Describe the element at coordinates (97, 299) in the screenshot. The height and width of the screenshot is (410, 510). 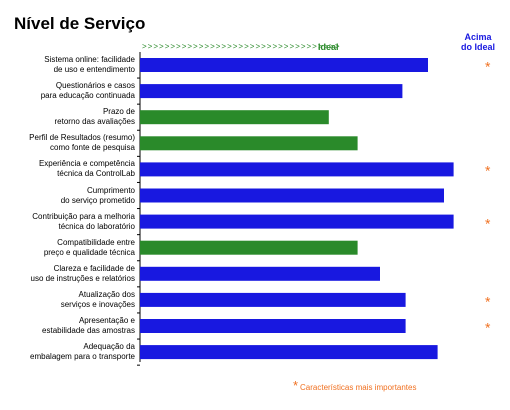
I see `y-tick-label: Atualização dos serviços e inovações` at that location.